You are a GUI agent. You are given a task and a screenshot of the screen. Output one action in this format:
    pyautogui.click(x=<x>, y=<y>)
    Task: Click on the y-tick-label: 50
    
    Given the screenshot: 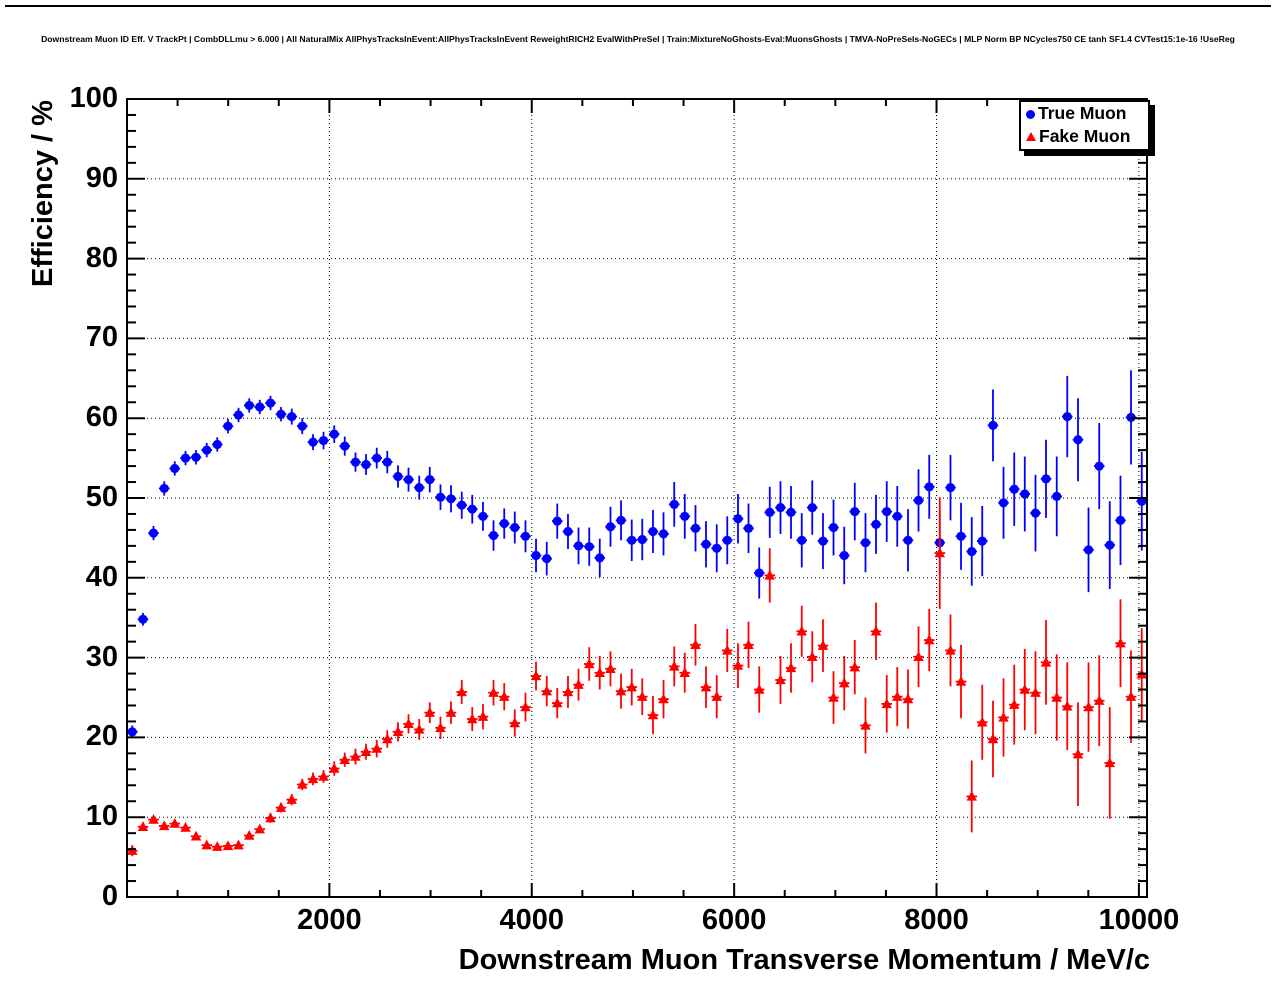 What is the action you would take?
    pyautogui.click(x=101, y=496)
    